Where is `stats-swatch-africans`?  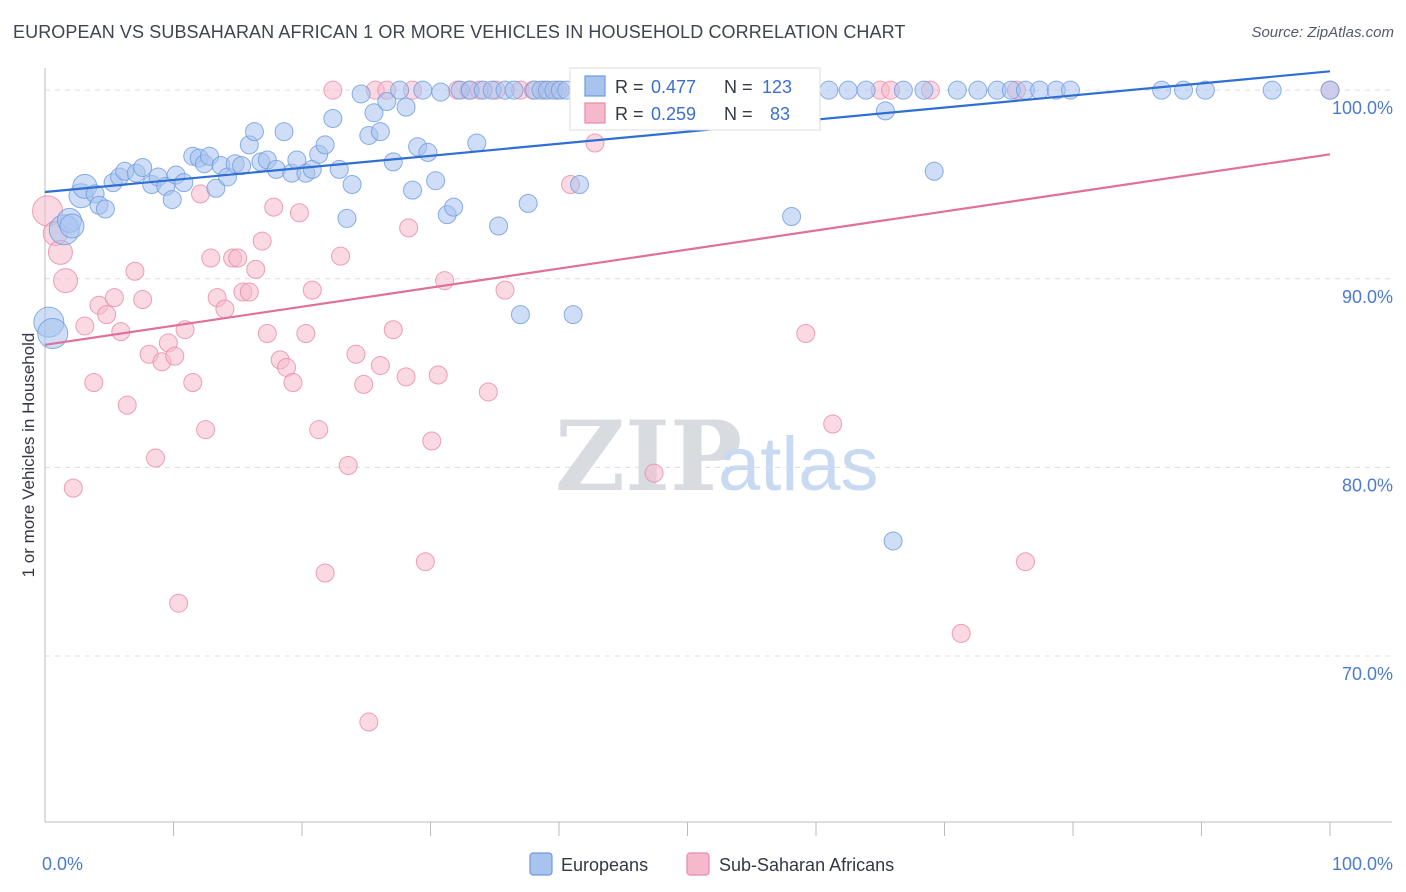
stats-swatch-africans is located at coordinates (595, 113).